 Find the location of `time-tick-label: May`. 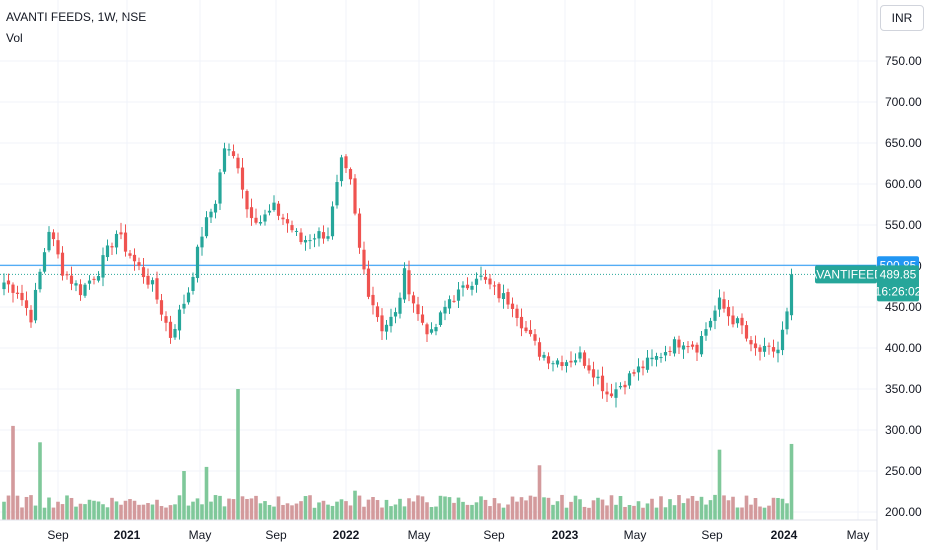

time-tick-label: May is located at coordinates (200, 535).